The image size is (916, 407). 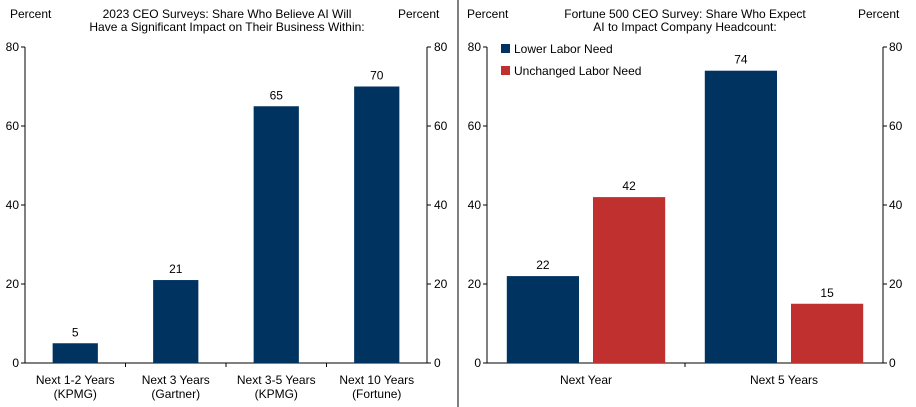 I want to click on chart-title-line: Fortune 500 CEO Survey: Share Who Expect, so click(x=685, y=14).